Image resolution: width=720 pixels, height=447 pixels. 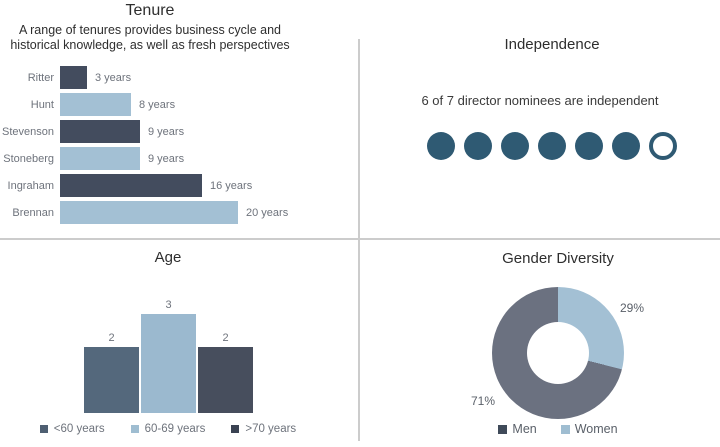 What do you see at coordinates (231, 185) in the screenshot?
I see `tenure-value-label: 16 years` at bounding box center [231, 185].